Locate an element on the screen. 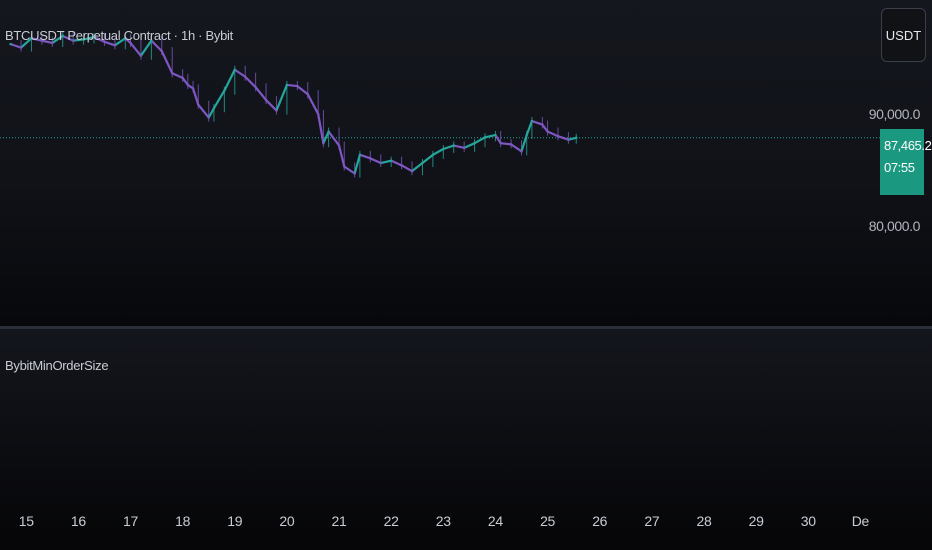  x-tick-label: 20 is located at coordinates (287, 521).